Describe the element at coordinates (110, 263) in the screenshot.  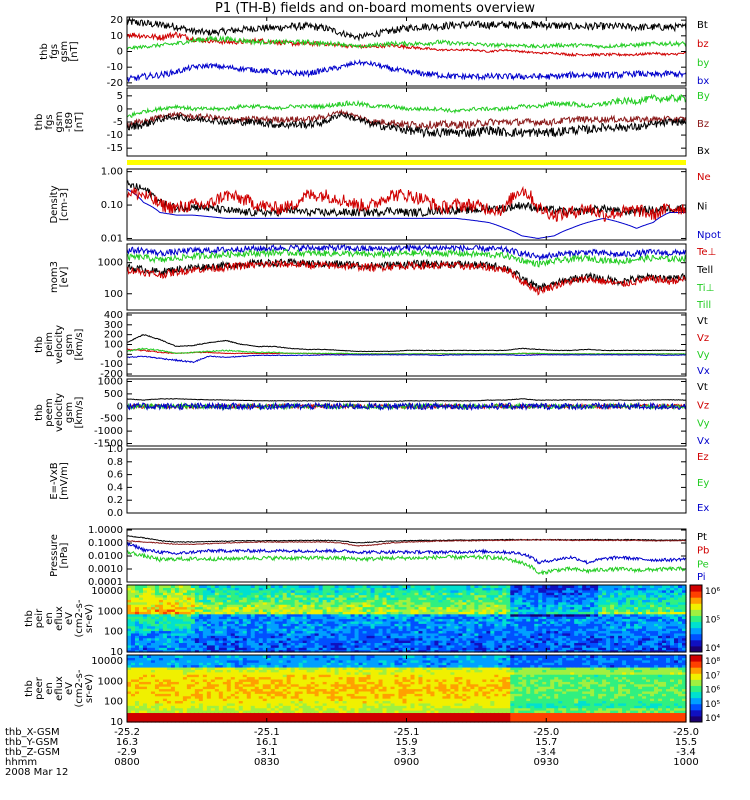
I see `y-tick-label: 1000` at that location.